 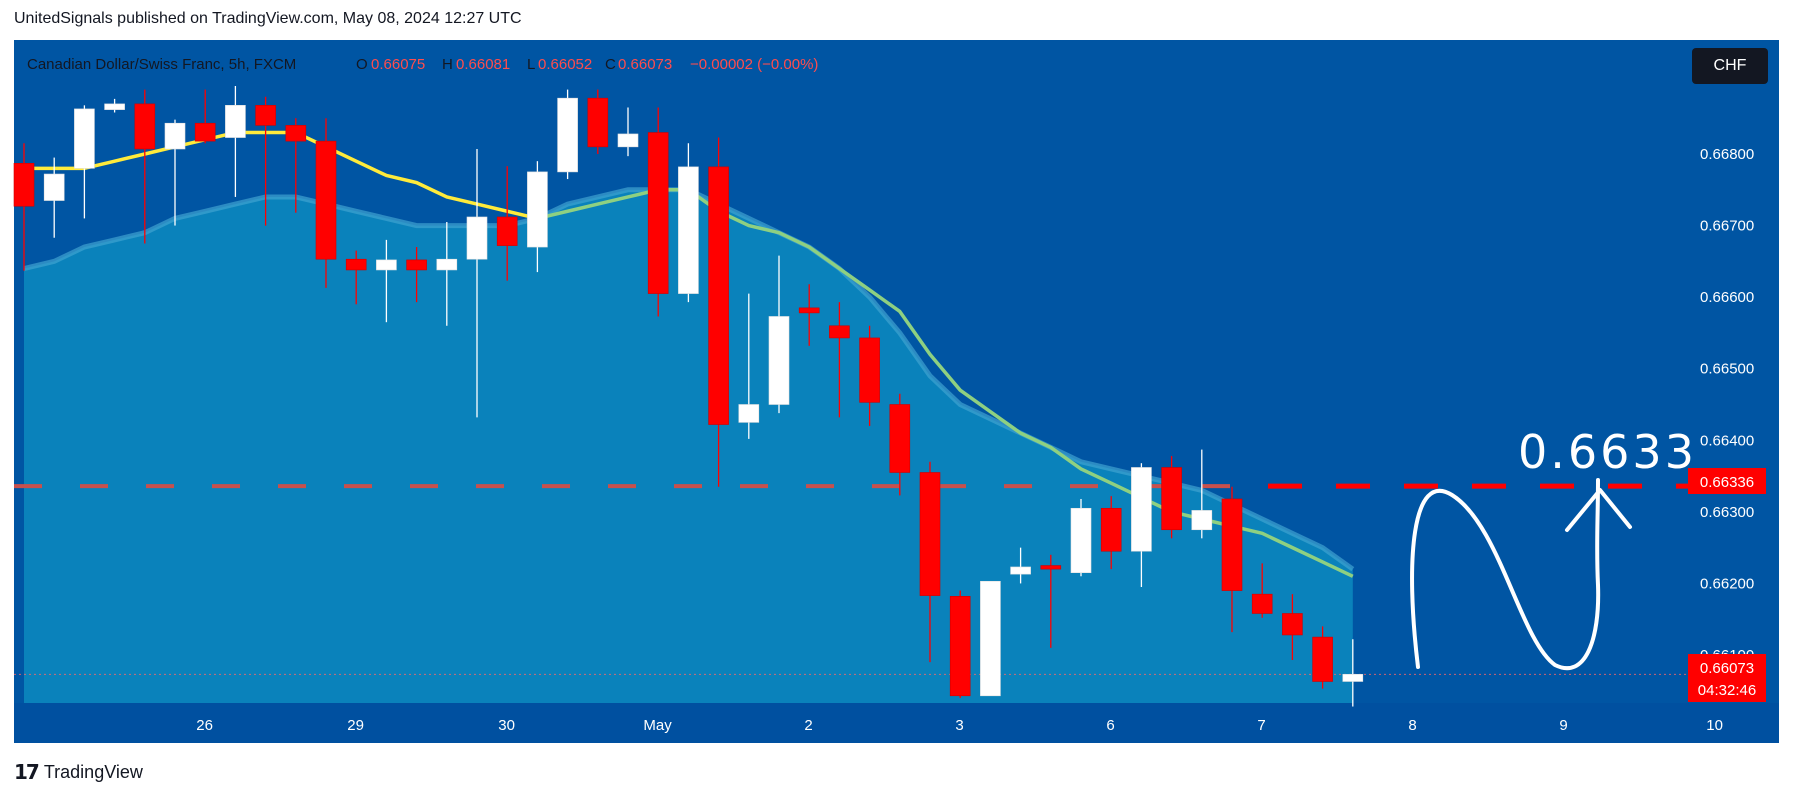 What do you see at coordinates (1727, 668) in the screenshot?
I see `last-price-tag-label: 0.66073` at bounding box center [1727, 668].